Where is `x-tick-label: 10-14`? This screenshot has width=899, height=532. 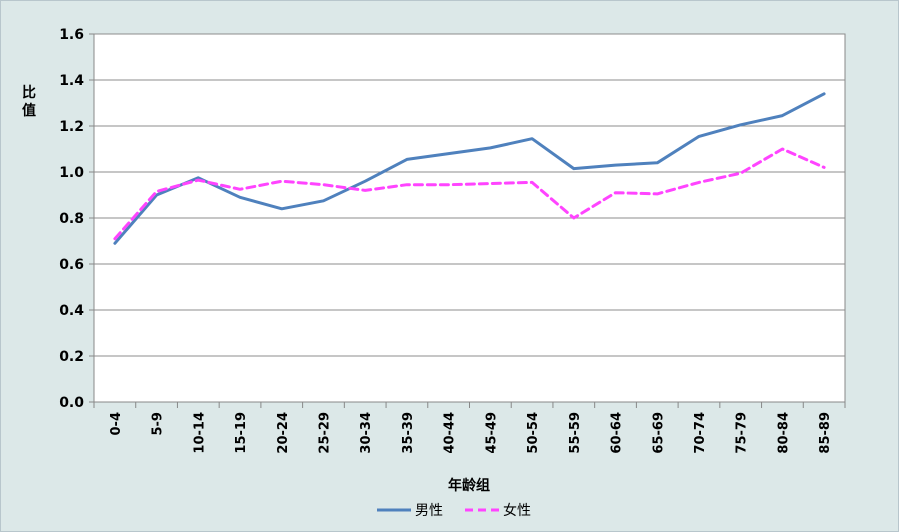 x-tick-label: 10-14 is located at coordinates (199, 433).